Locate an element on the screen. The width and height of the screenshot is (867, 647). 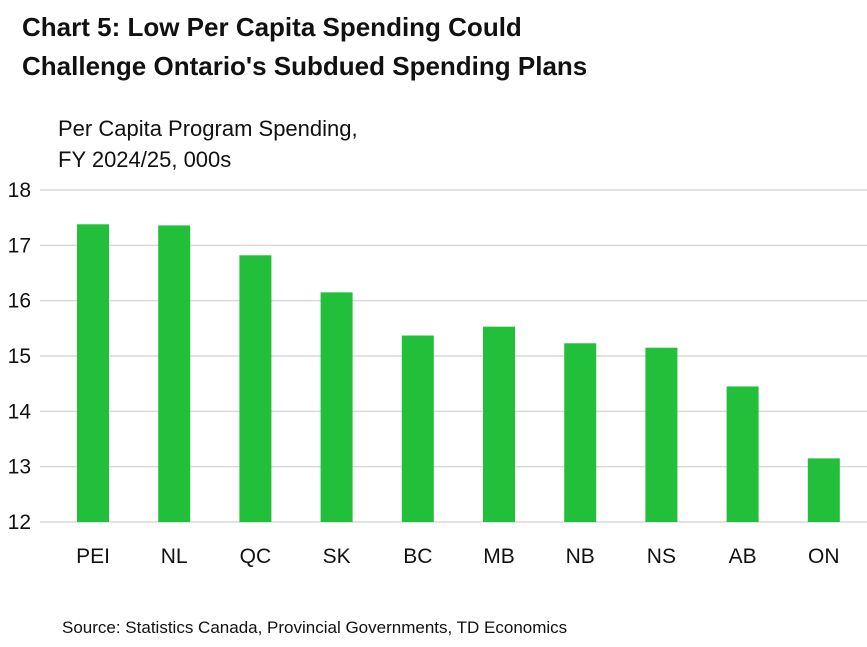
chart-title-line-1: Chart 5: Low Per Capita Spending Could is located at coordinates (272, 27).